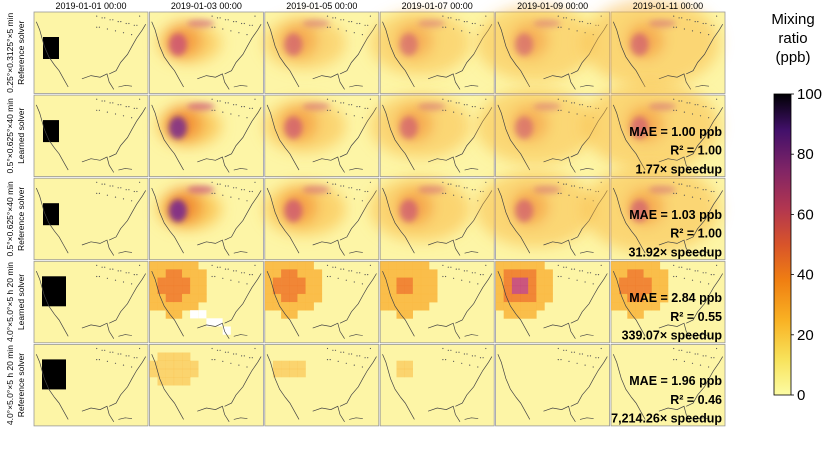  What do you see at coordinates (672, 336) in the screenshot?
I see `metric-speedup: 339.07× speedup` at bounding box center [672, 336].